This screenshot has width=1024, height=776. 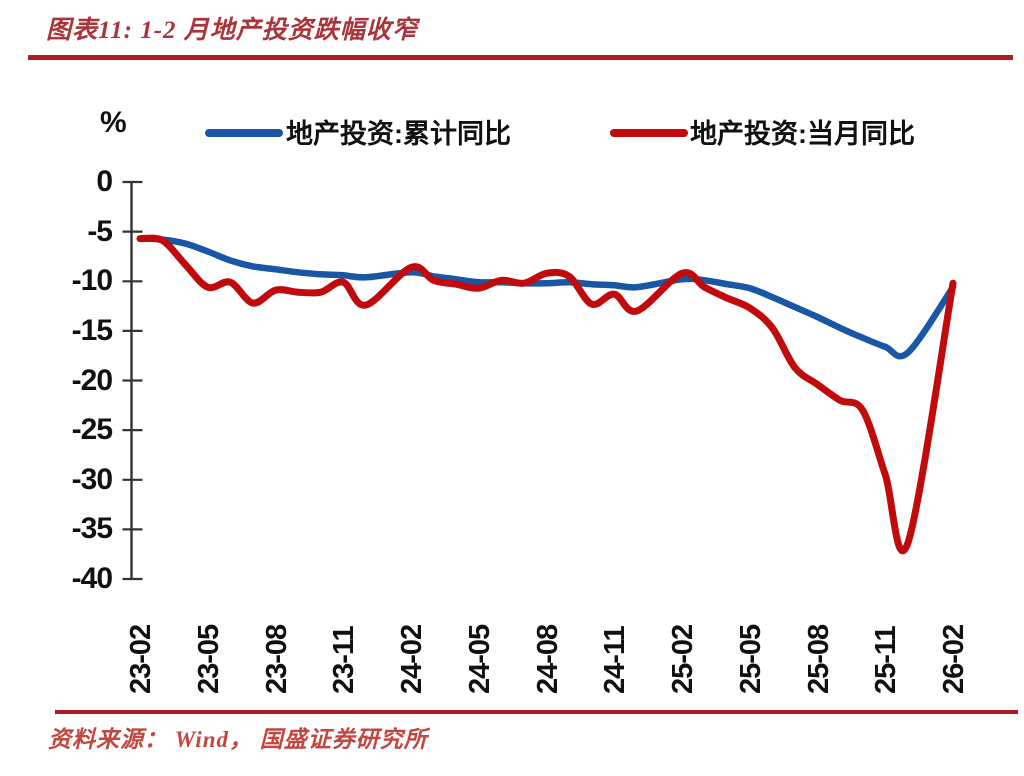 What do you see at coordinates (104, 181) in the screenshot?
I see `y-tick-label: 0` at bounding box center [104, 181].